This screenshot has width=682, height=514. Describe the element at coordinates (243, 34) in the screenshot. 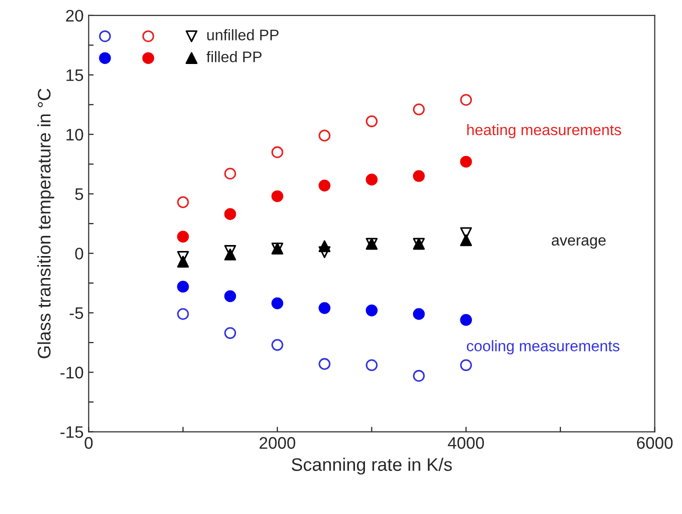

I see `legend-label: unfilled PP` at that location.